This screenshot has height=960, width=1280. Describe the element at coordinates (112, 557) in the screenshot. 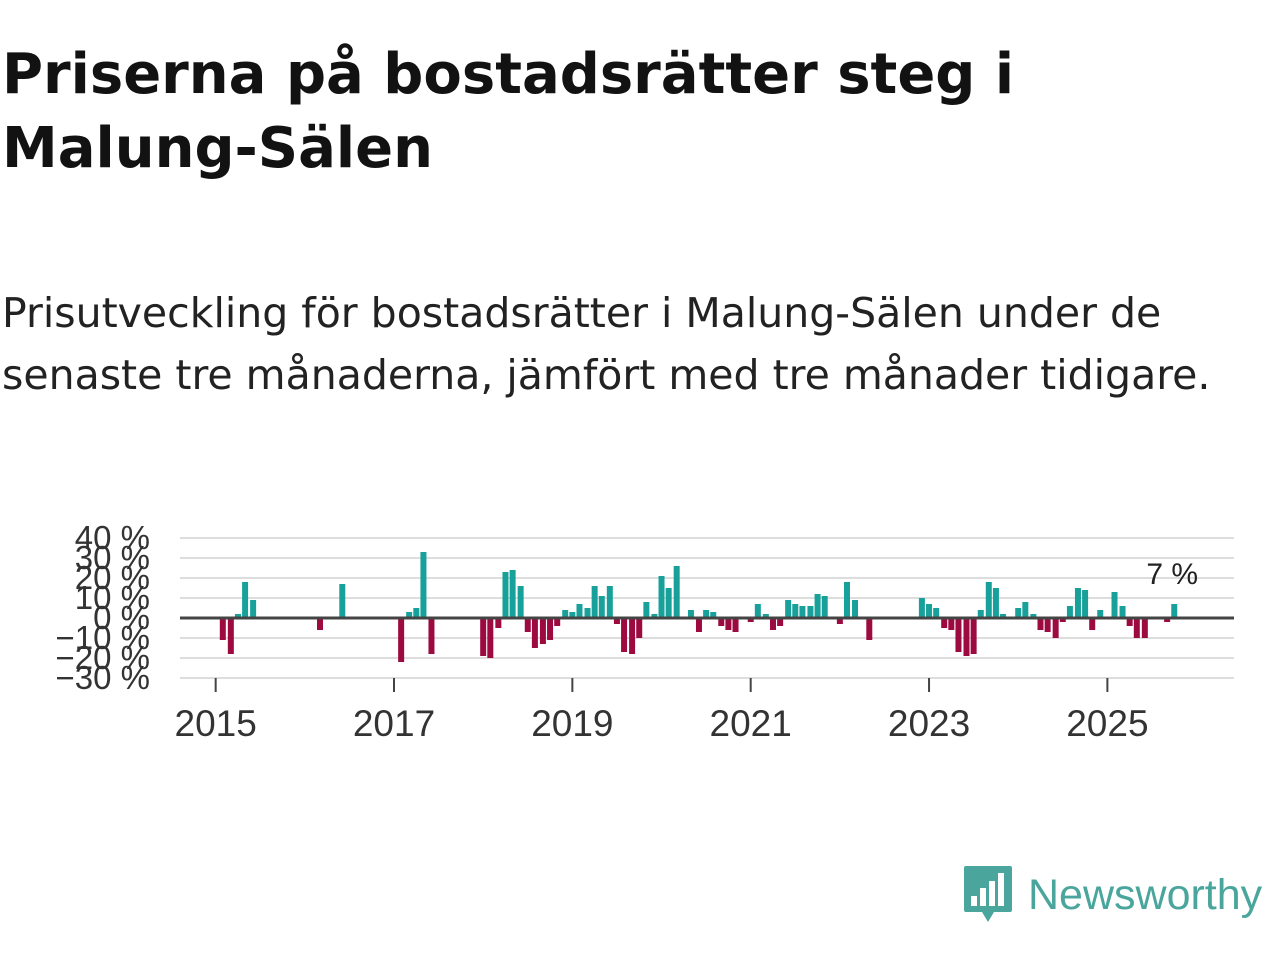

I see `y-tick-label: 30 %` at that location.